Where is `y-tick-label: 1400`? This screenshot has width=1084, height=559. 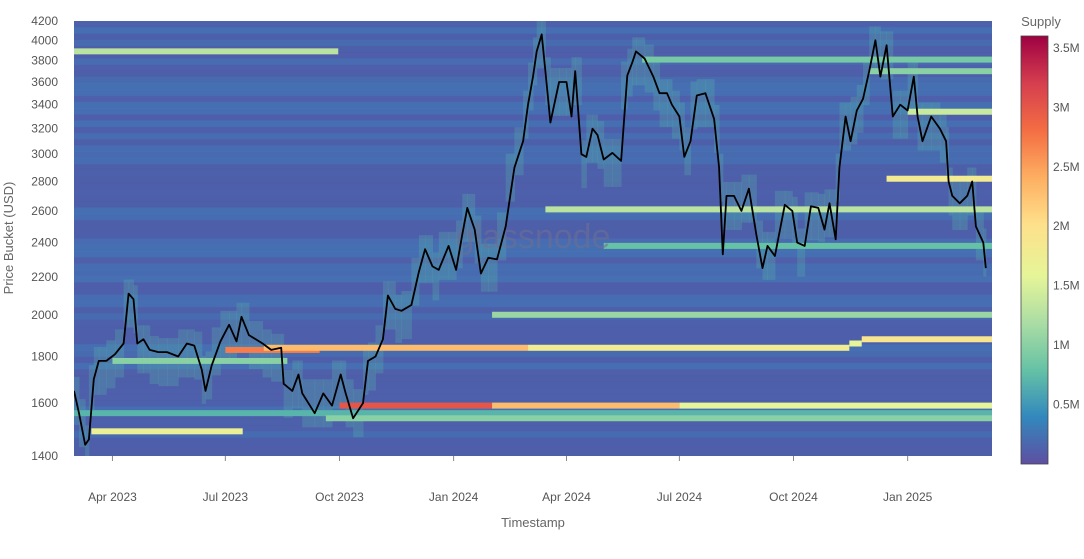 y-tick-label: 1400 is located at coordinates (44, 456).